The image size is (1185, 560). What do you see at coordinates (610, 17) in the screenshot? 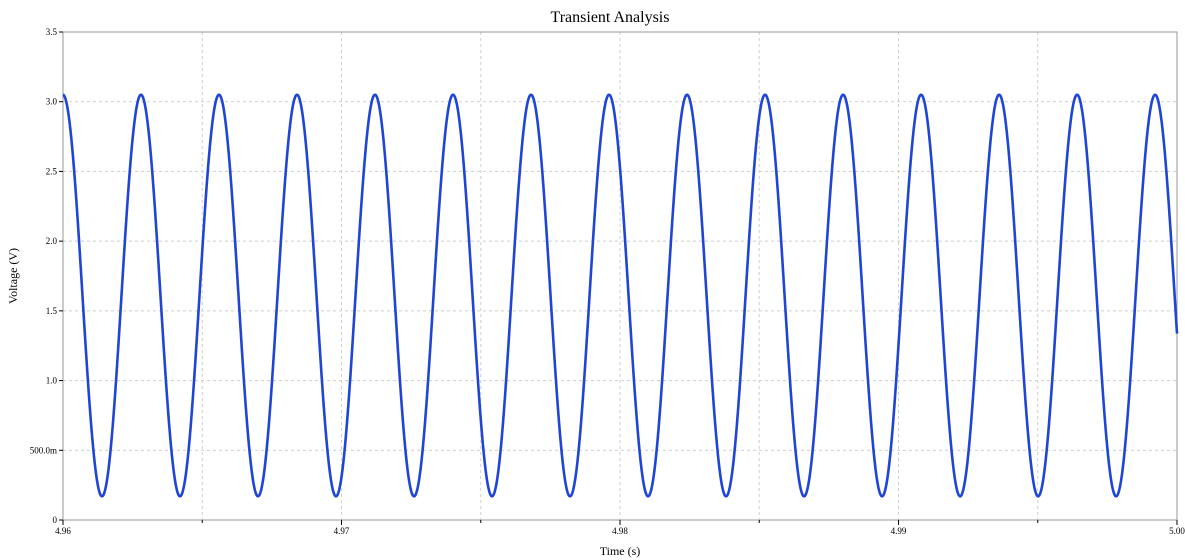
I see `chart-title: Transient Analysis` at bounding box center [610, 17].